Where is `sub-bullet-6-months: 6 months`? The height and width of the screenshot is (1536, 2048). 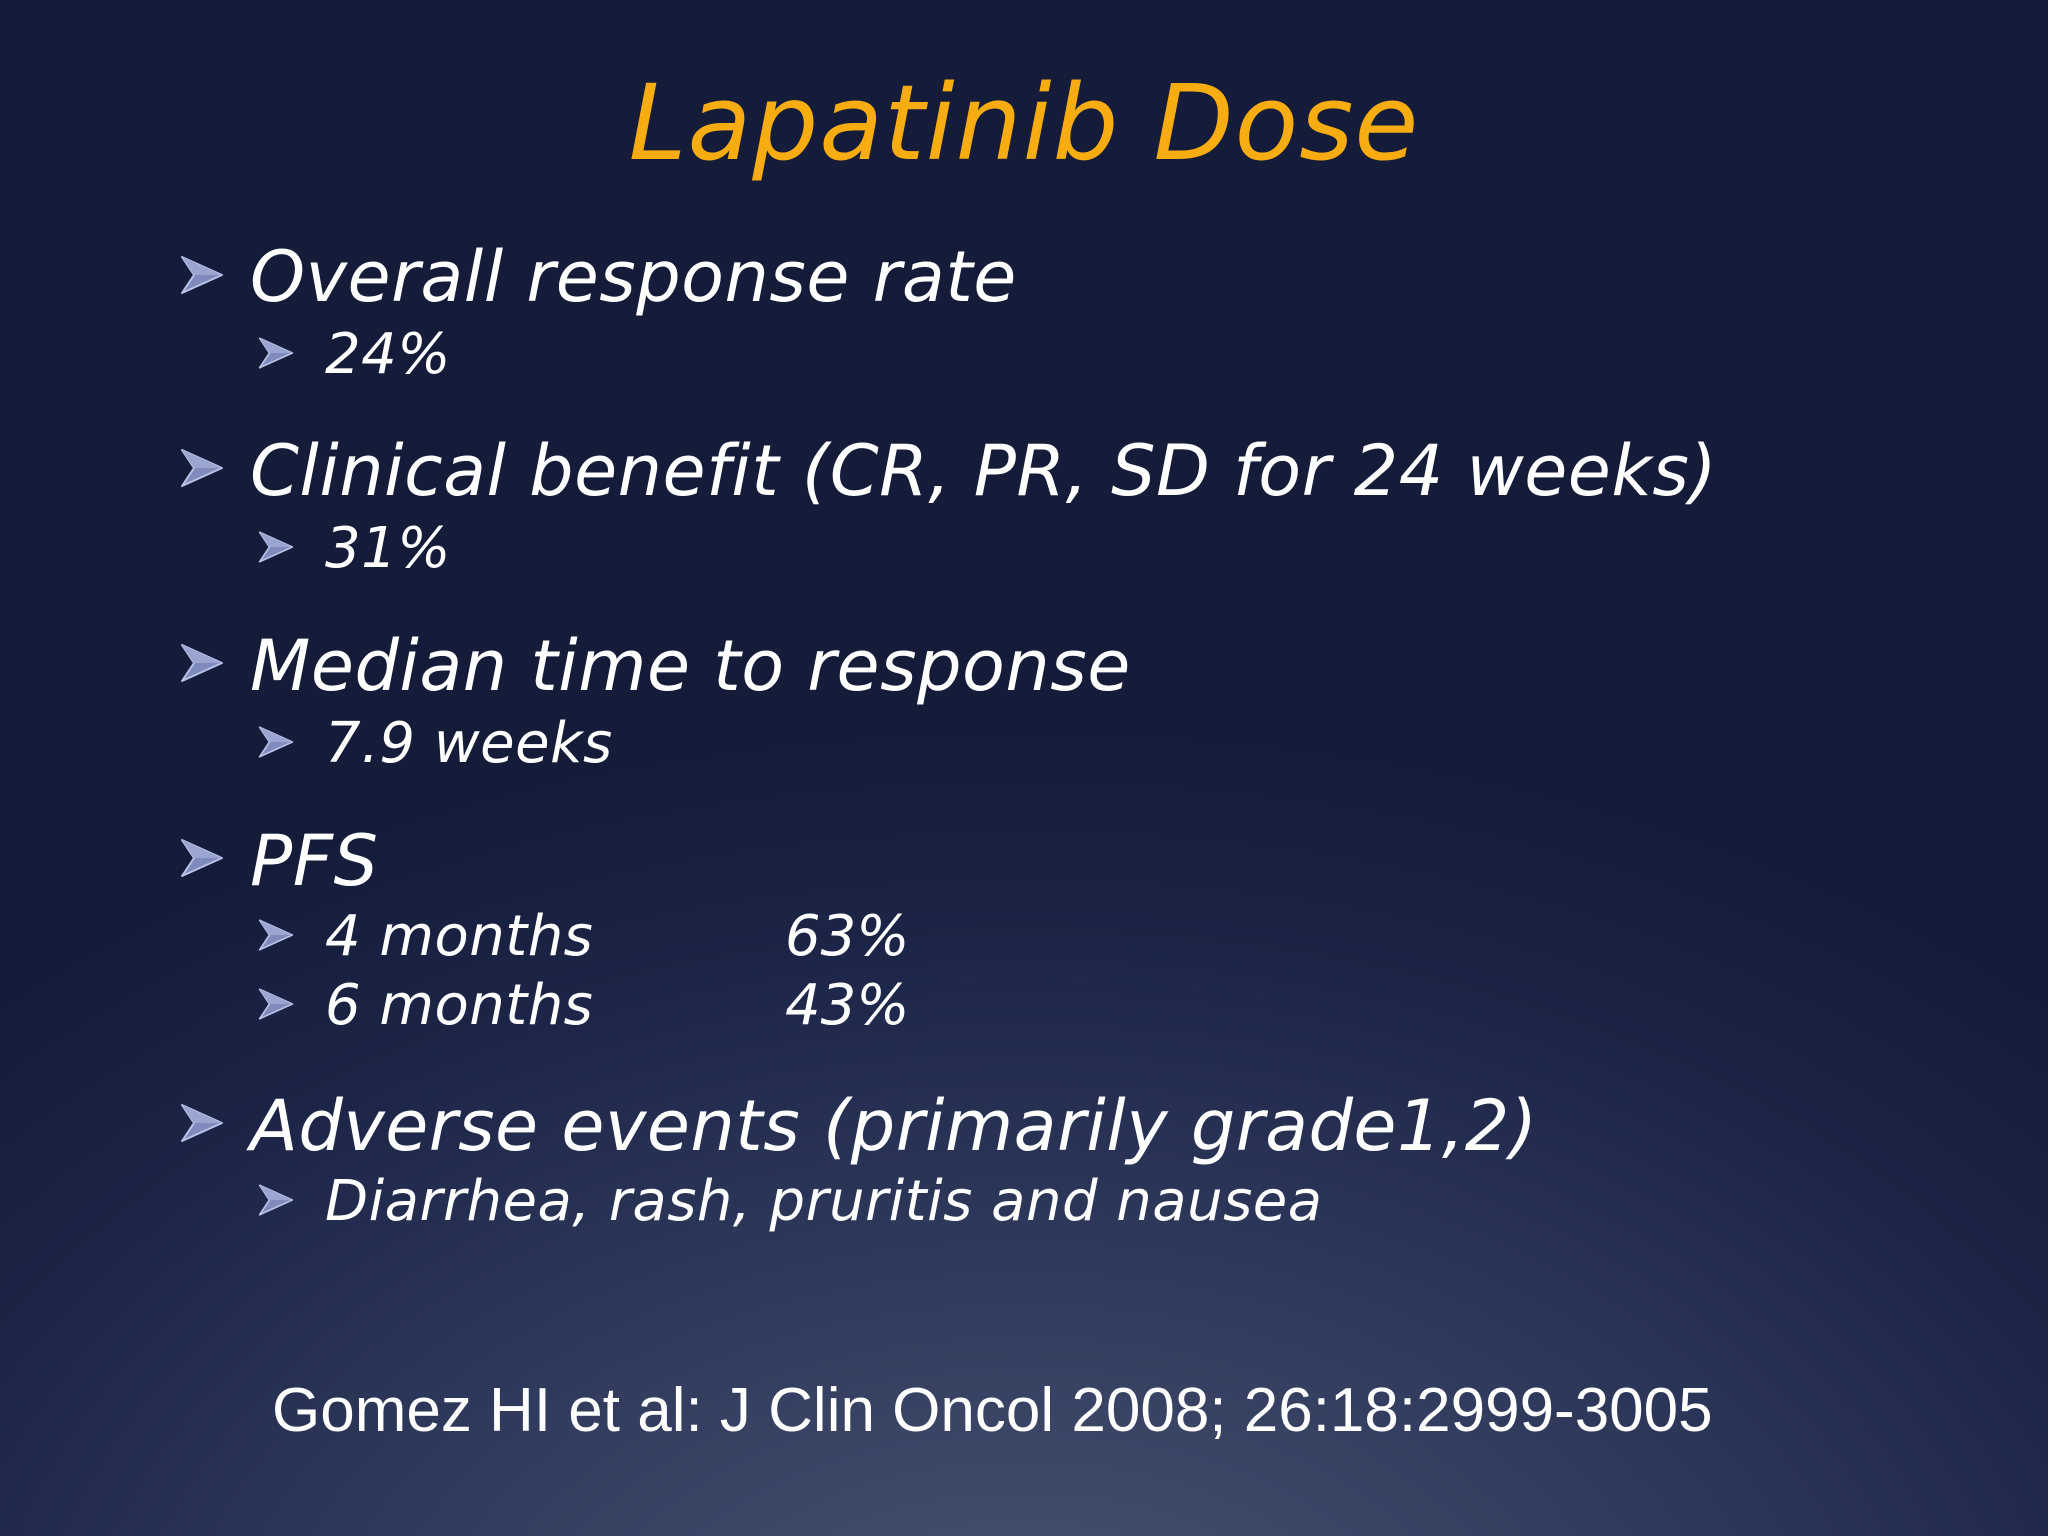 sub-bullet-6-months: 6 months is located at coordinates (459, 1005).